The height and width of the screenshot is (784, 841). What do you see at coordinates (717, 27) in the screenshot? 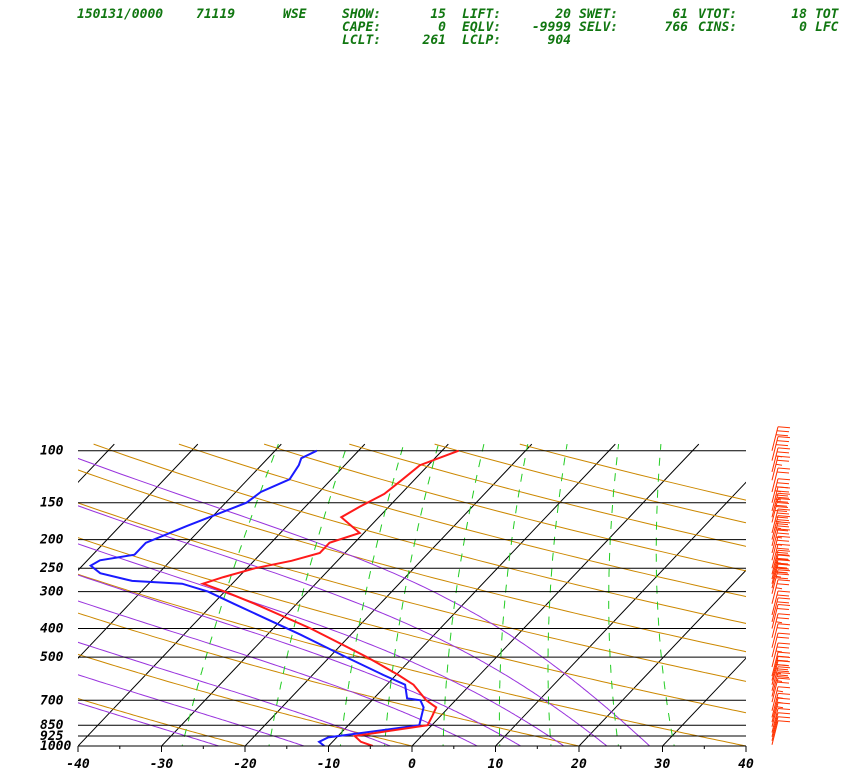
I see `header-cins-label: CINS:` at bounding box center [717, 27].